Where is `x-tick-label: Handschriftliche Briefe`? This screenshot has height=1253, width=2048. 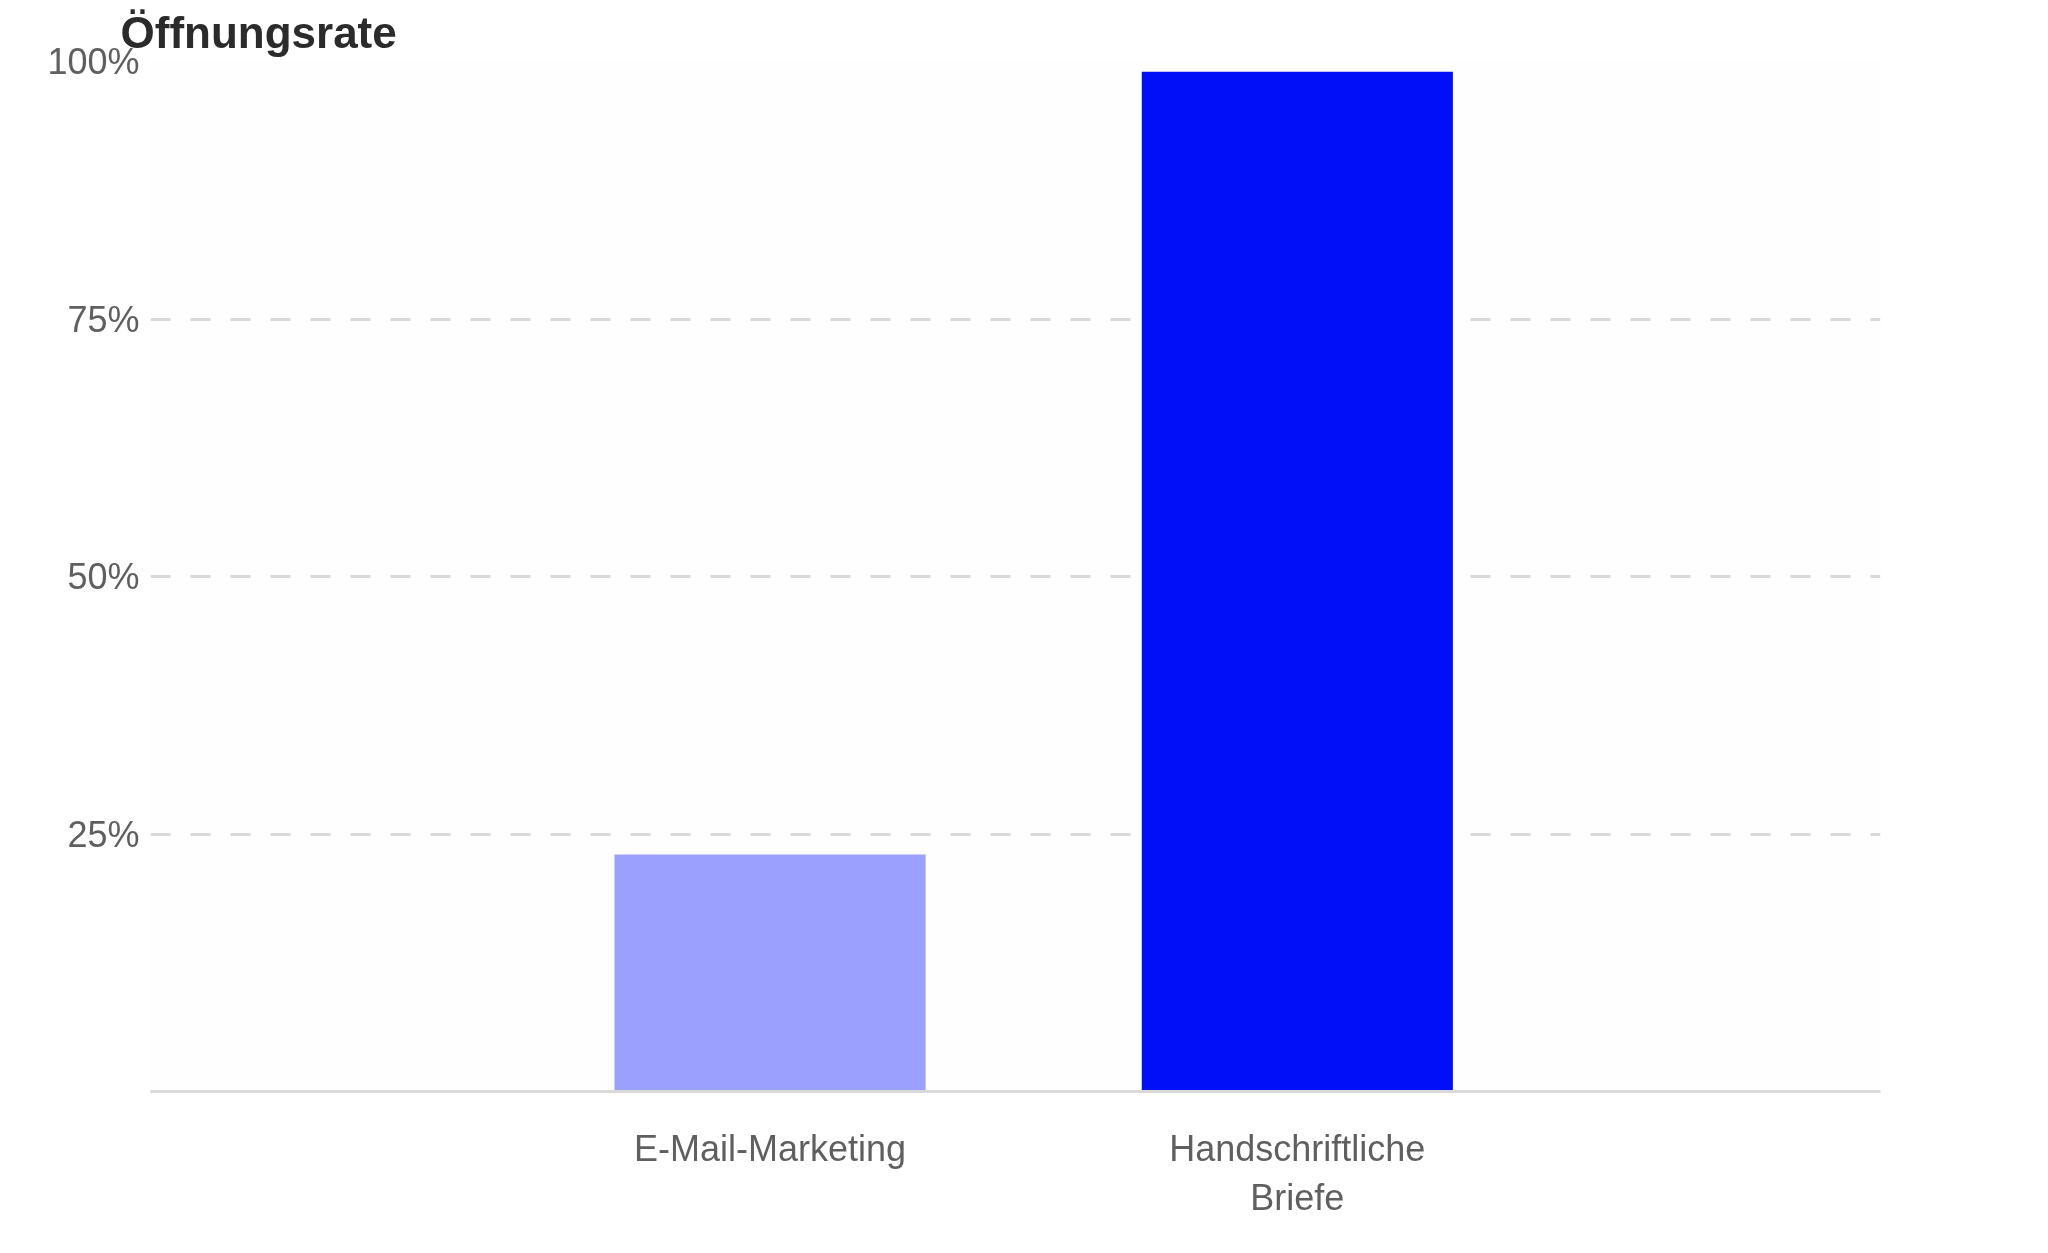
x-tick-label: Handschriftliche Briefe is located at coordinates (1297, 1172).